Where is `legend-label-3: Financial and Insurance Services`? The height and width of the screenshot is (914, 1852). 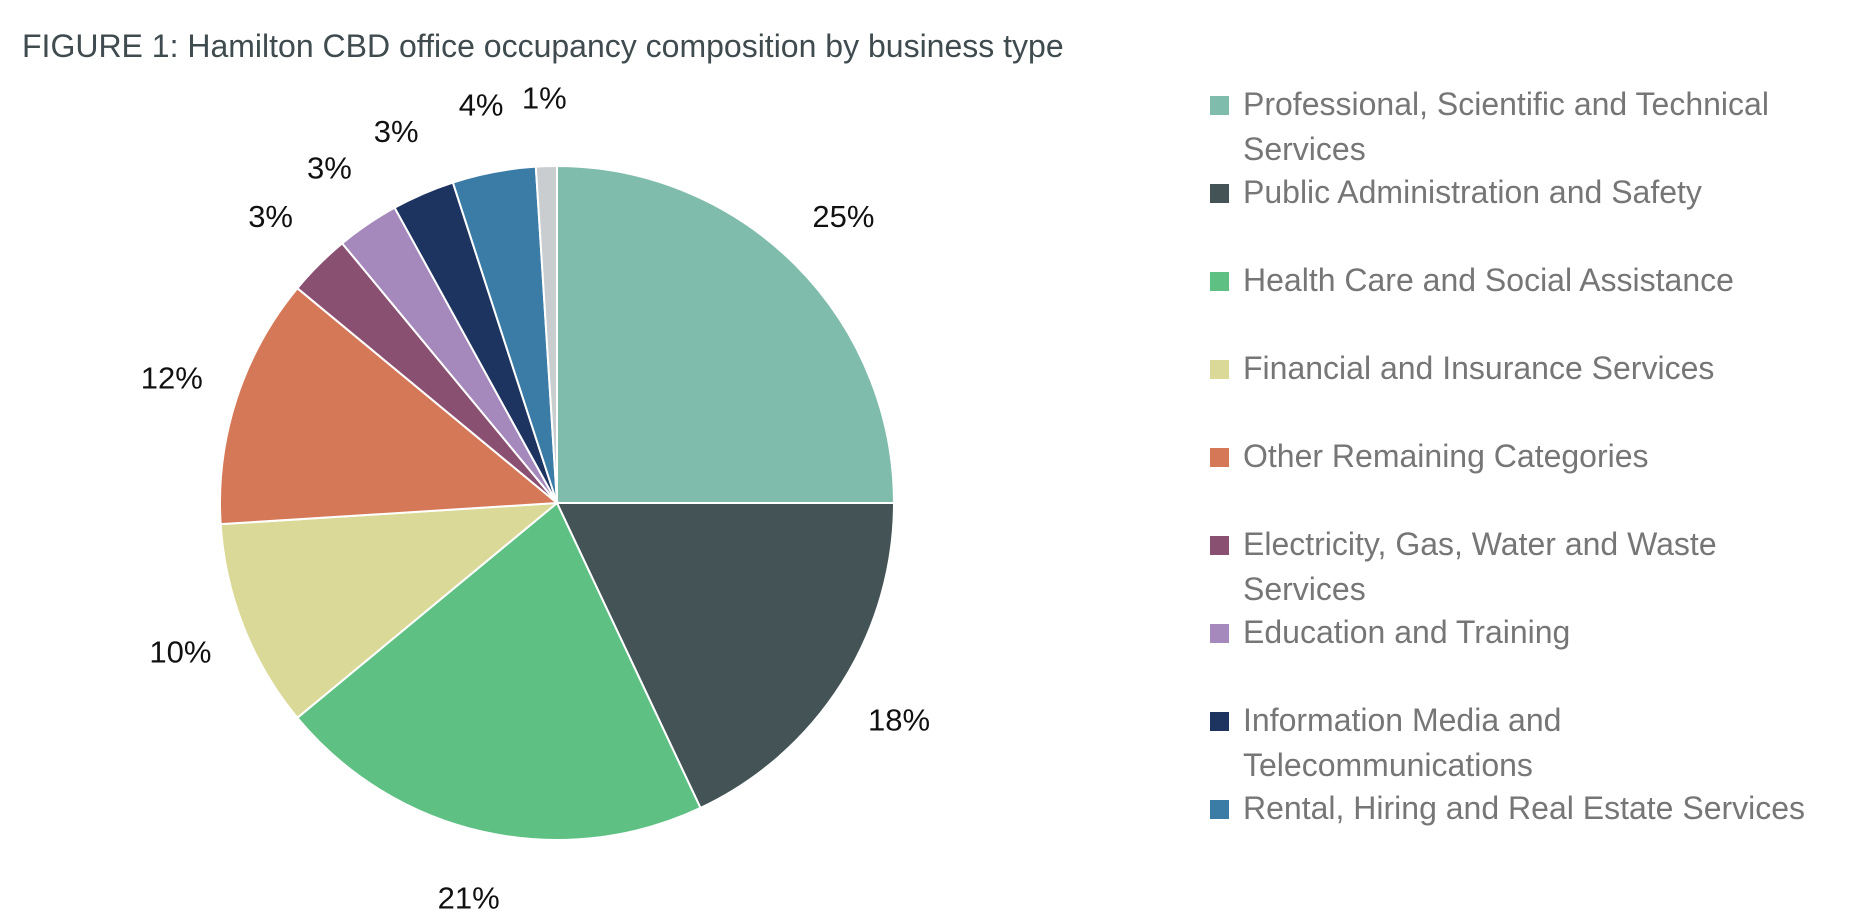
legend-label-3: Financial and Insurance Services is located at coordinates (1479, 368).